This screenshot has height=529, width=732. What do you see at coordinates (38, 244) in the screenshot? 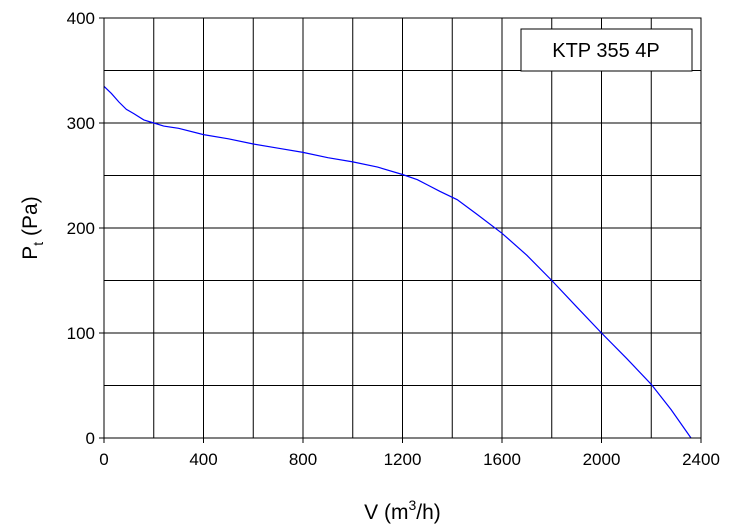
I see `y-axis-label-sub: t` at bounding box center [38, 244].